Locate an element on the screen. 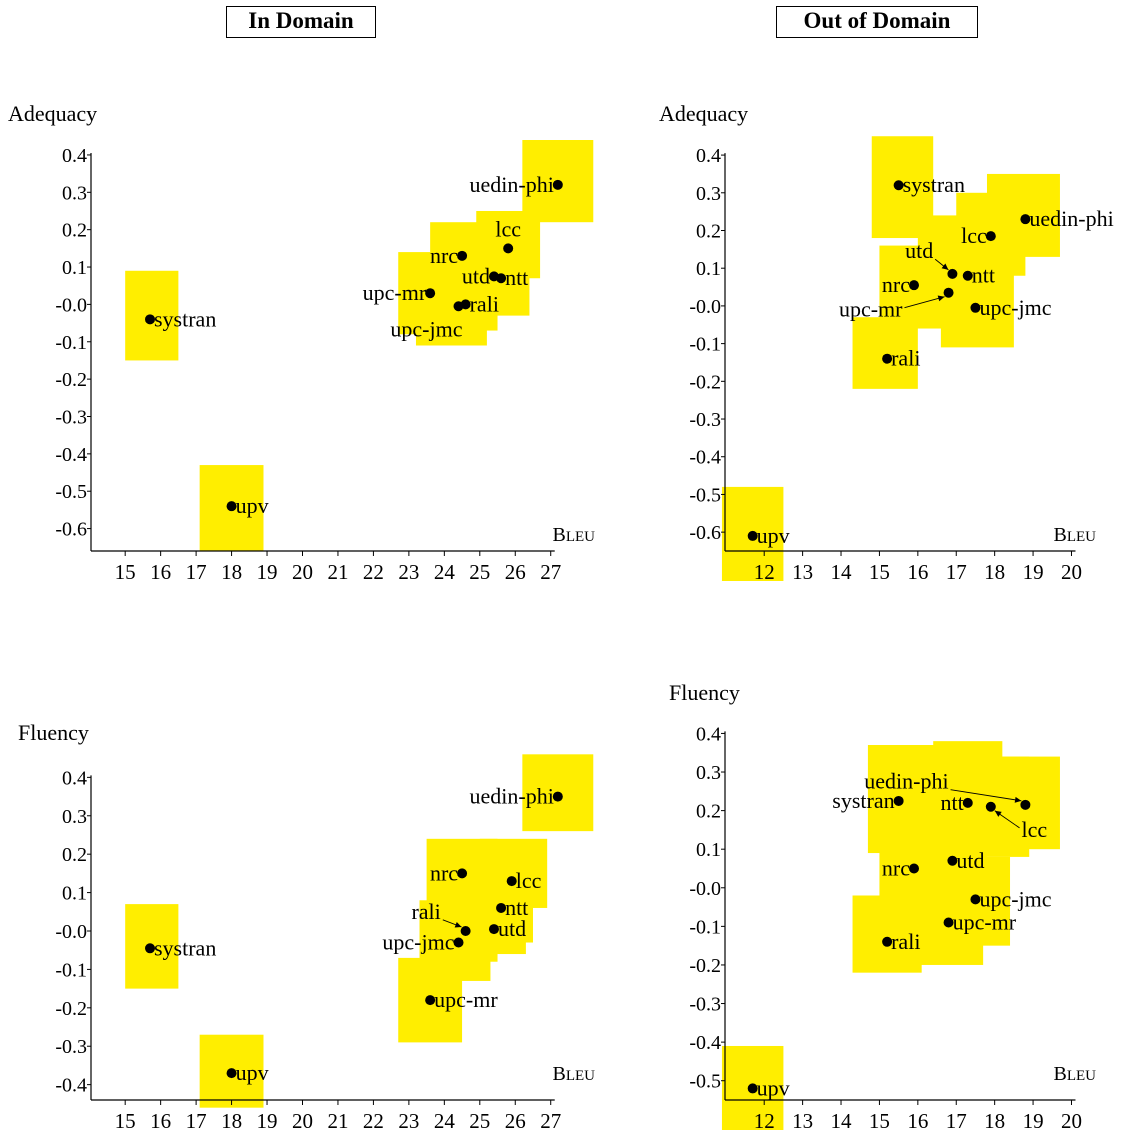  point-label-nrc: nrc is located at coordinates (444, 255).